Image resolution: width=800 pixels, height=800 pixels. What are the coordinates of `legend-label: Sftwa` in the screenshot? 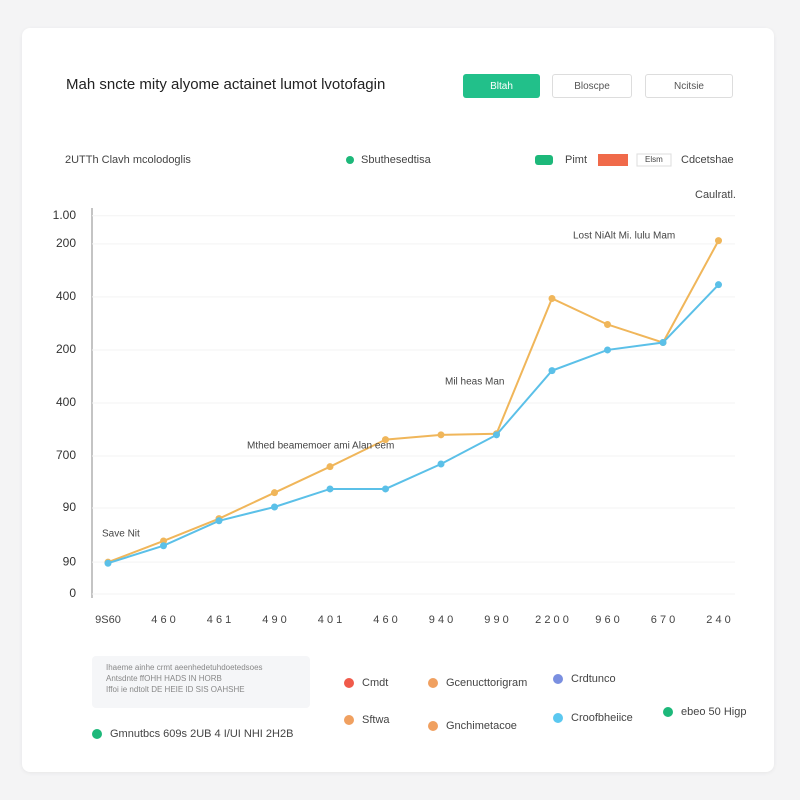 It's located at (376, 720).